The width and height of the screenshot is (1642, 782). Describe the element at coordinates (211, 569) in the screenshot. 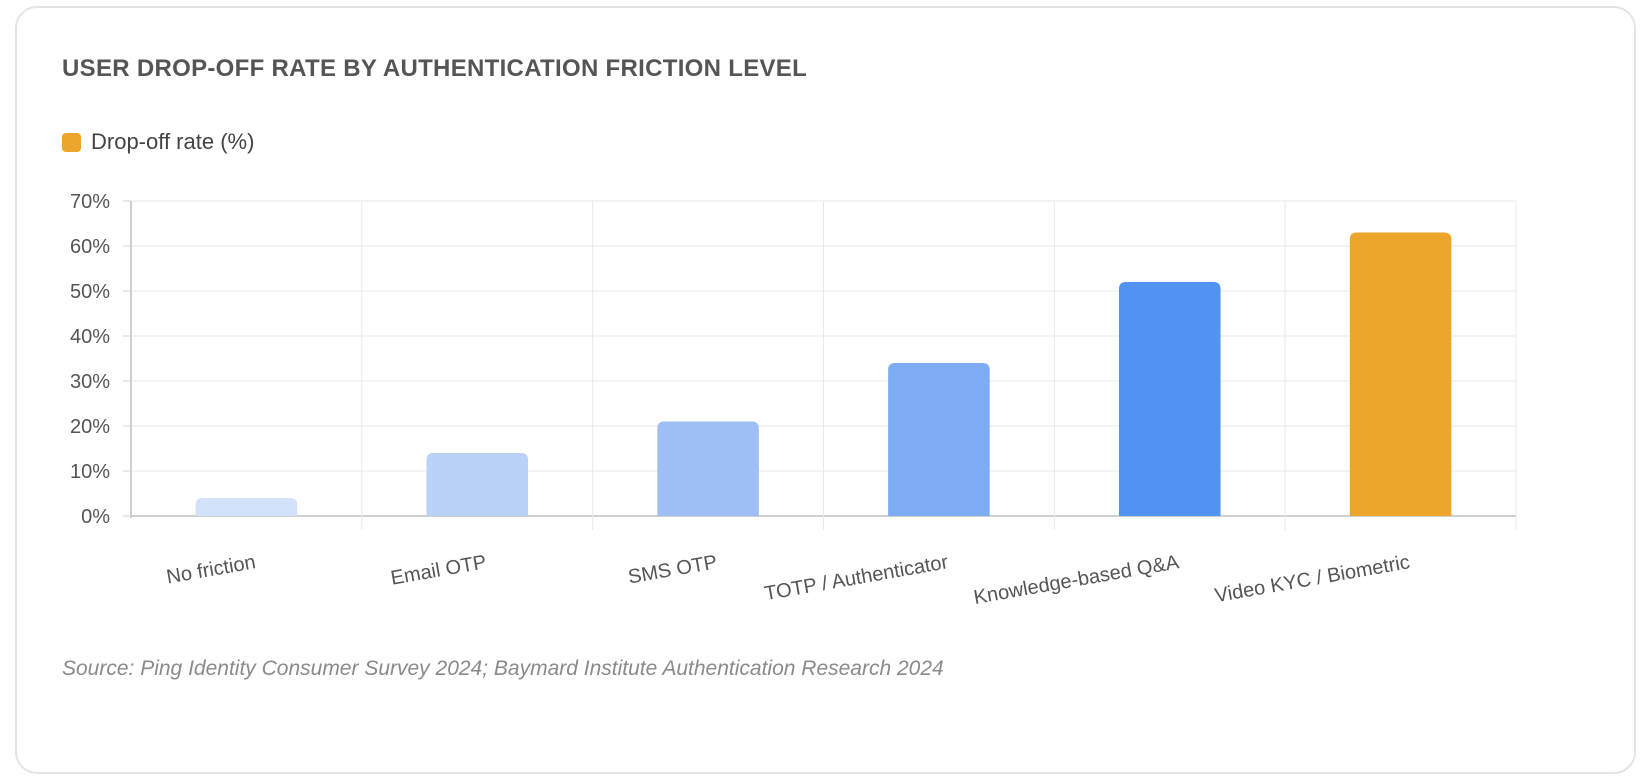

I see `x-tick-label: No friction` at that location.